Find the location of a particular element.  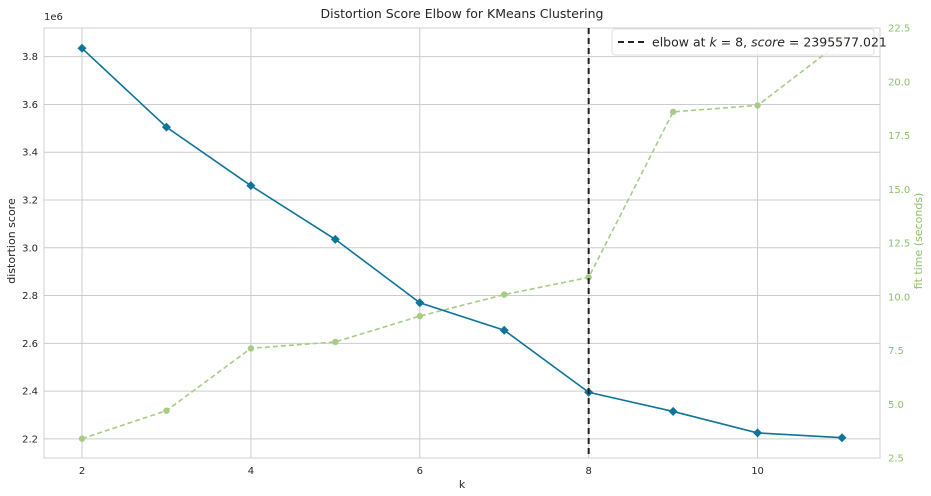

y-tick-label: 3.6 is located at coordinates (30, 105).